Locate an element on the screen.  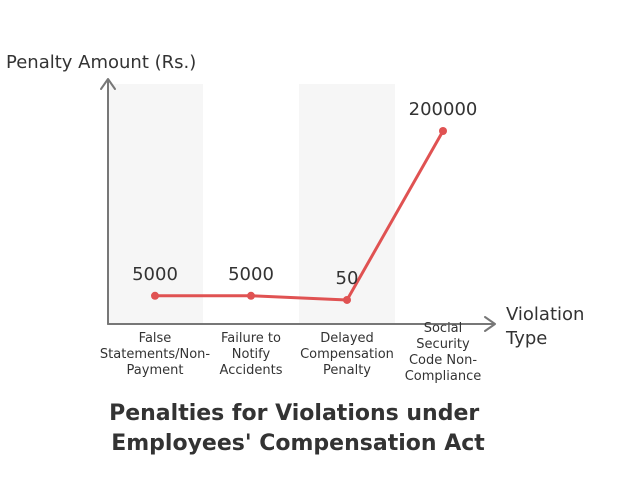
x-tick-label-line: Notify is located at coordinates (251, 354).